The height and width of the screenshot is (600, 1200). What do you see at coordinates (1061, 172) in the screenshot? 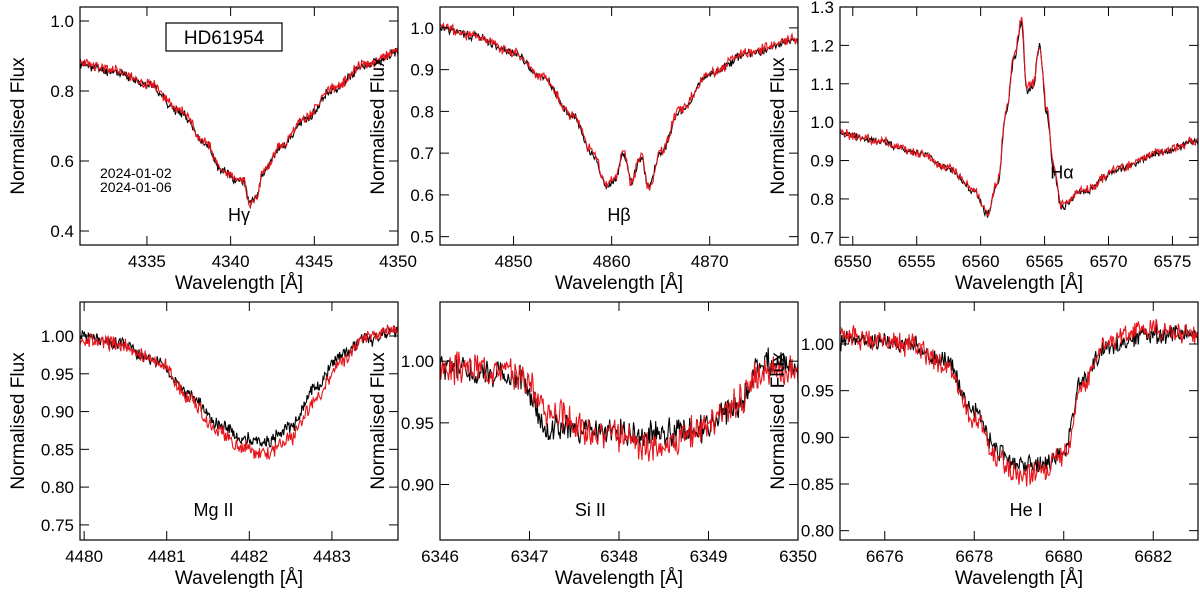
I see `spectral-line-label: Hα` at bounding box center [1061, 172].